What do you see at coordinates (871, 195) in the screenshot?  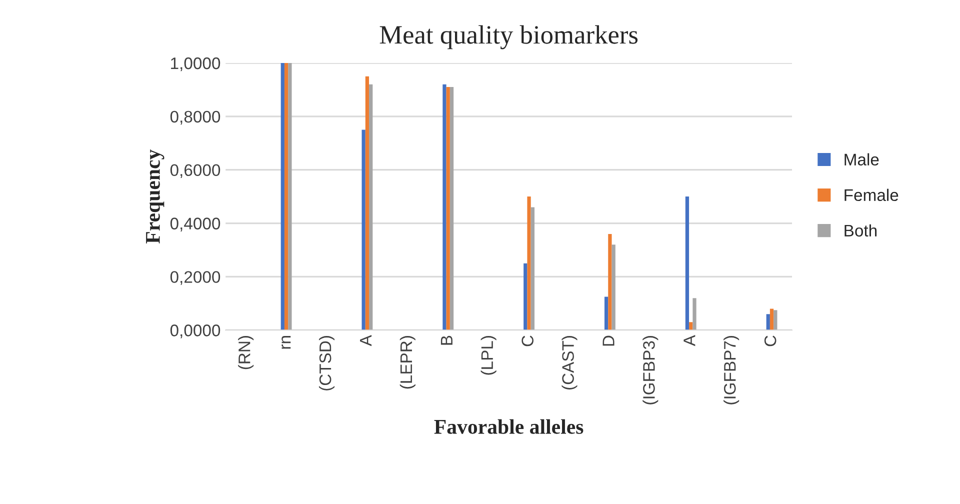 I see `legend-label: Female` at bounding box center [871, 195].